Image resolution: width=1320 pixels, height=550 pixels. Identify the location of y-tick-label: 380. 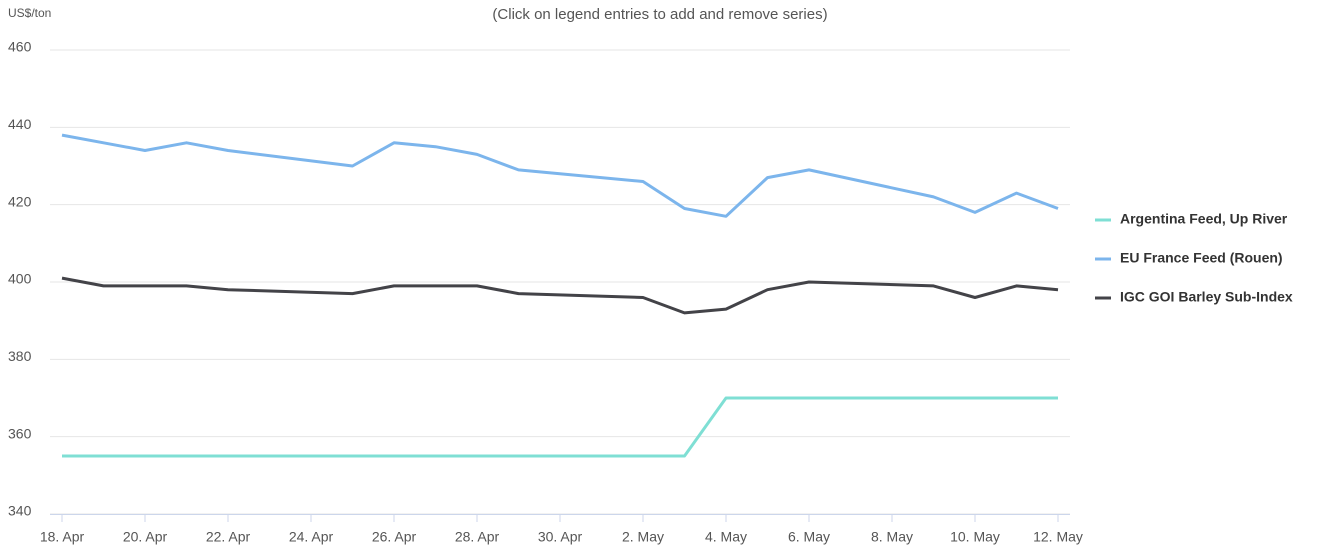
(20, 356).